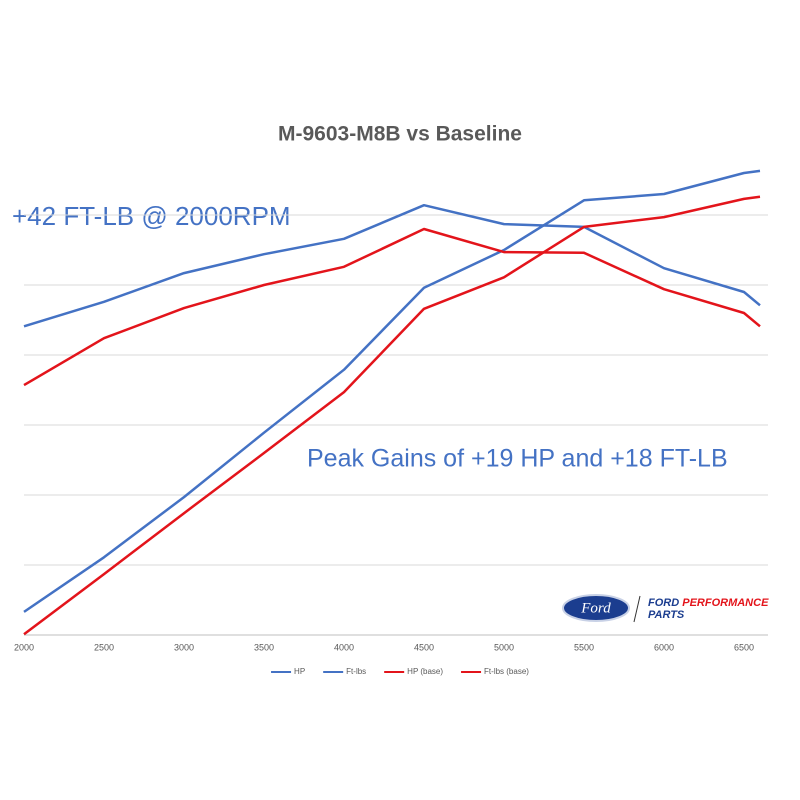  I want to click on x-tick-label: 2500, so click(104, 647).